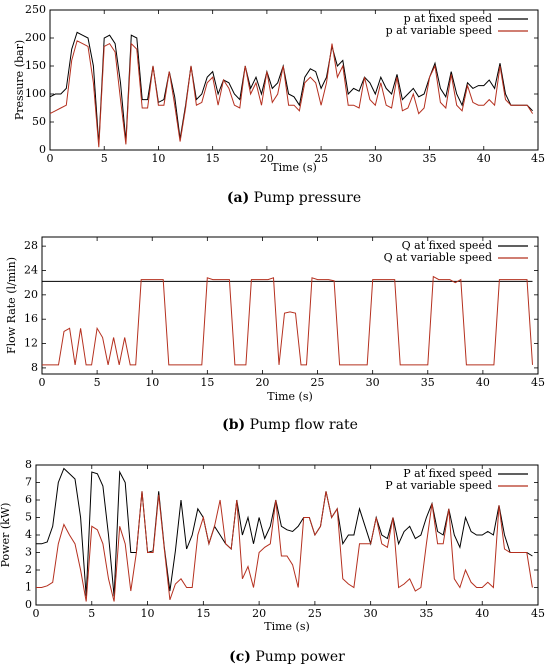  I want to click on y-axis-label: Flow Rate (l/min), so click(11, 305).